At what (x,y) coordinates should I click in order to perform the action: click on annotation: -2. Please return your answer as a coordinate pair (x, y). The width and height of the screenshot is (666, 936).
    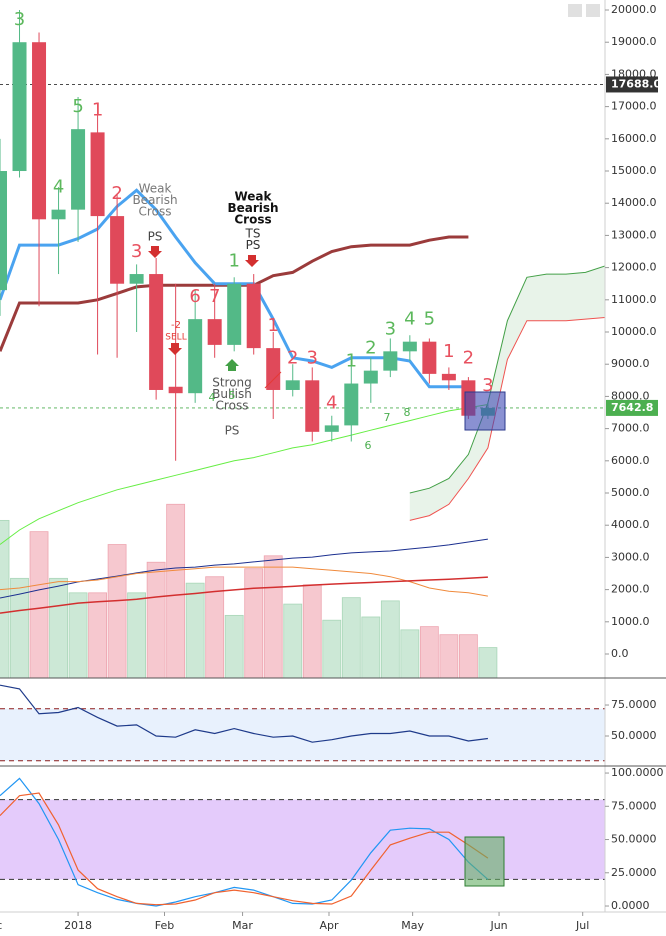
    Looking at the image, I should click on (176, 325).